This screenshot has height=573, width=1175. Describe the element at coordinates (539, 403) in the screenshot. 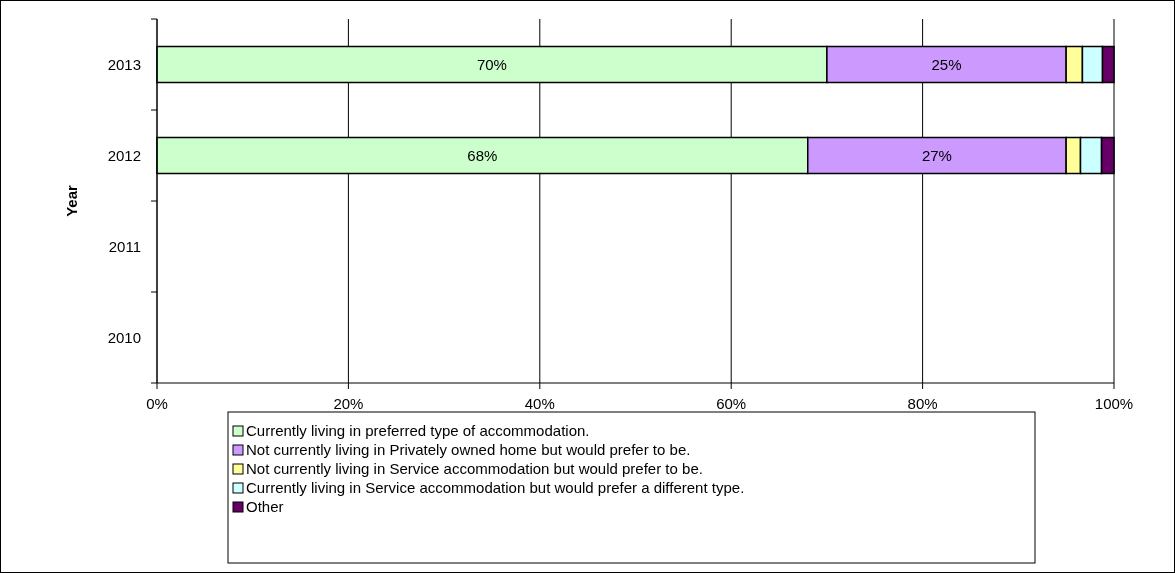

I see `x-tick-label: 40%` at that location.